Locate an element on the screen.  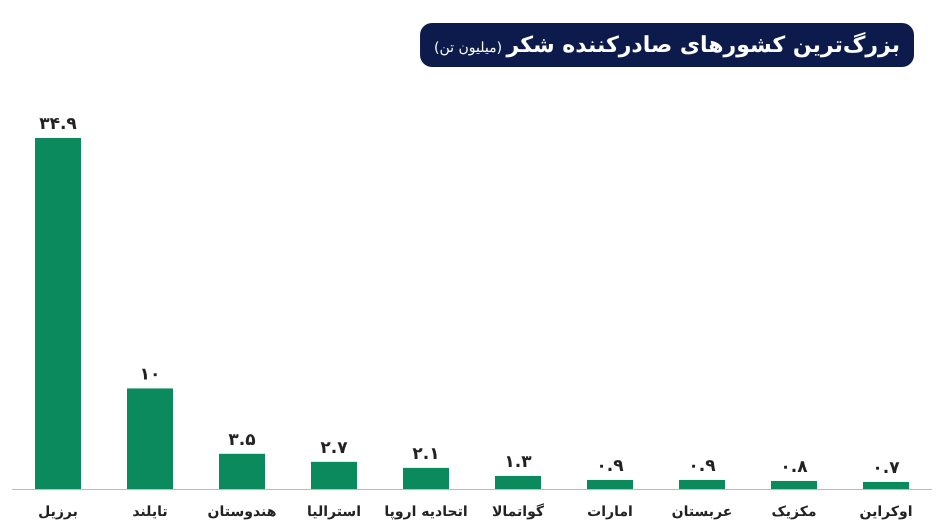
x-tick-label: گواتمالا is located at coordinates (518, 511).